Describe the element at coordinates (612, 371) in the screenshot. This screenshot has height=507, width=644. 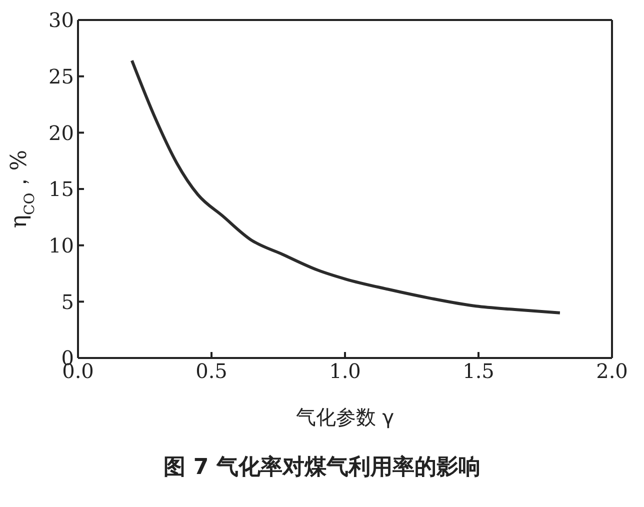
I see `x-tick-label: 2.0` at that location.